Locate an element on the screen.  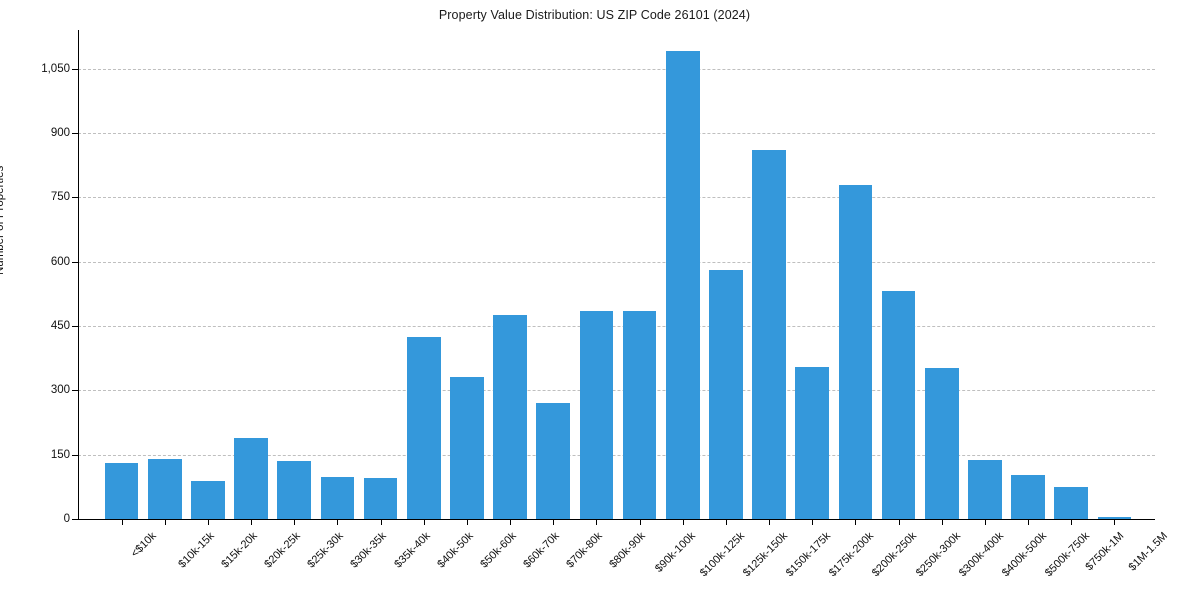
y-tick-label: 600 is located at coordinates (60, 261).